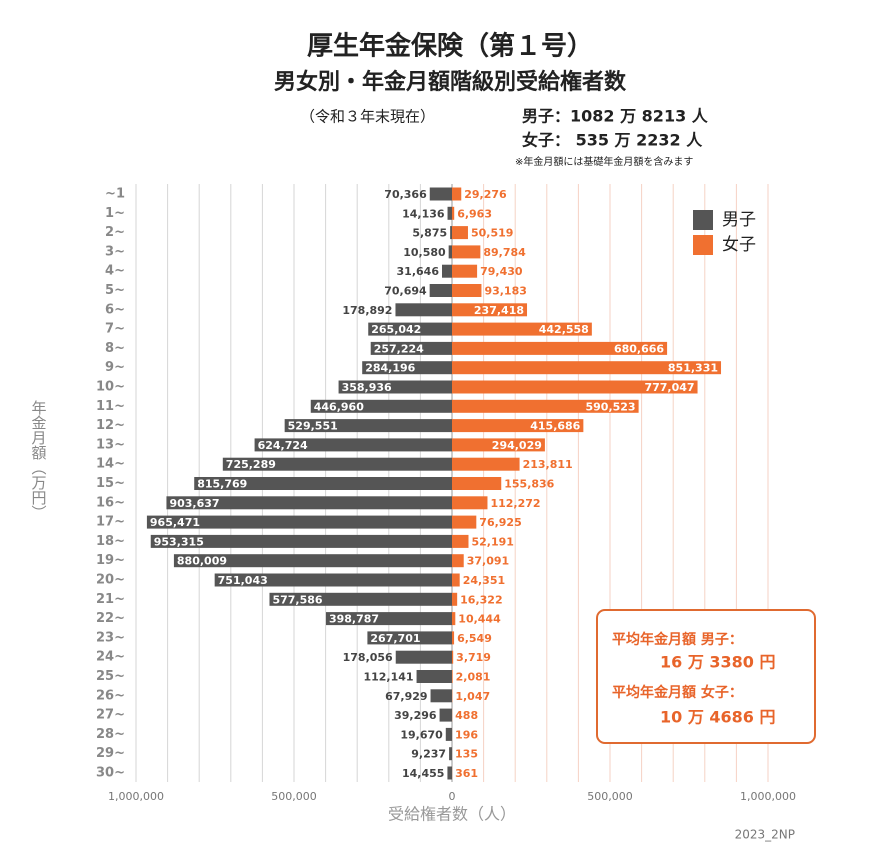 The image size is (870, 856). Describe the element at coordinates (515, 503) in the screenshot. I see `value-label: 112,272` at that location.